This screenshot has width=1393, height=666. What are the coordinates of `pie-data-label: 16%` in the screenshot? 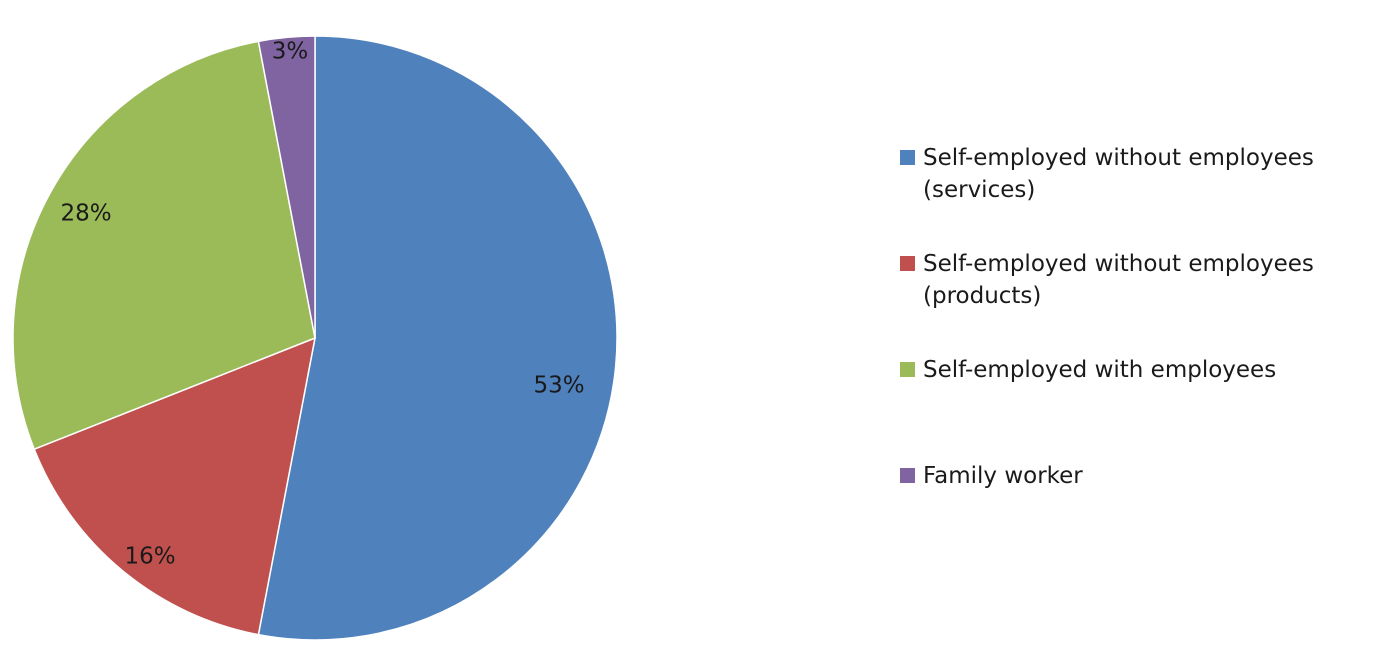 It's located at (149, 557).